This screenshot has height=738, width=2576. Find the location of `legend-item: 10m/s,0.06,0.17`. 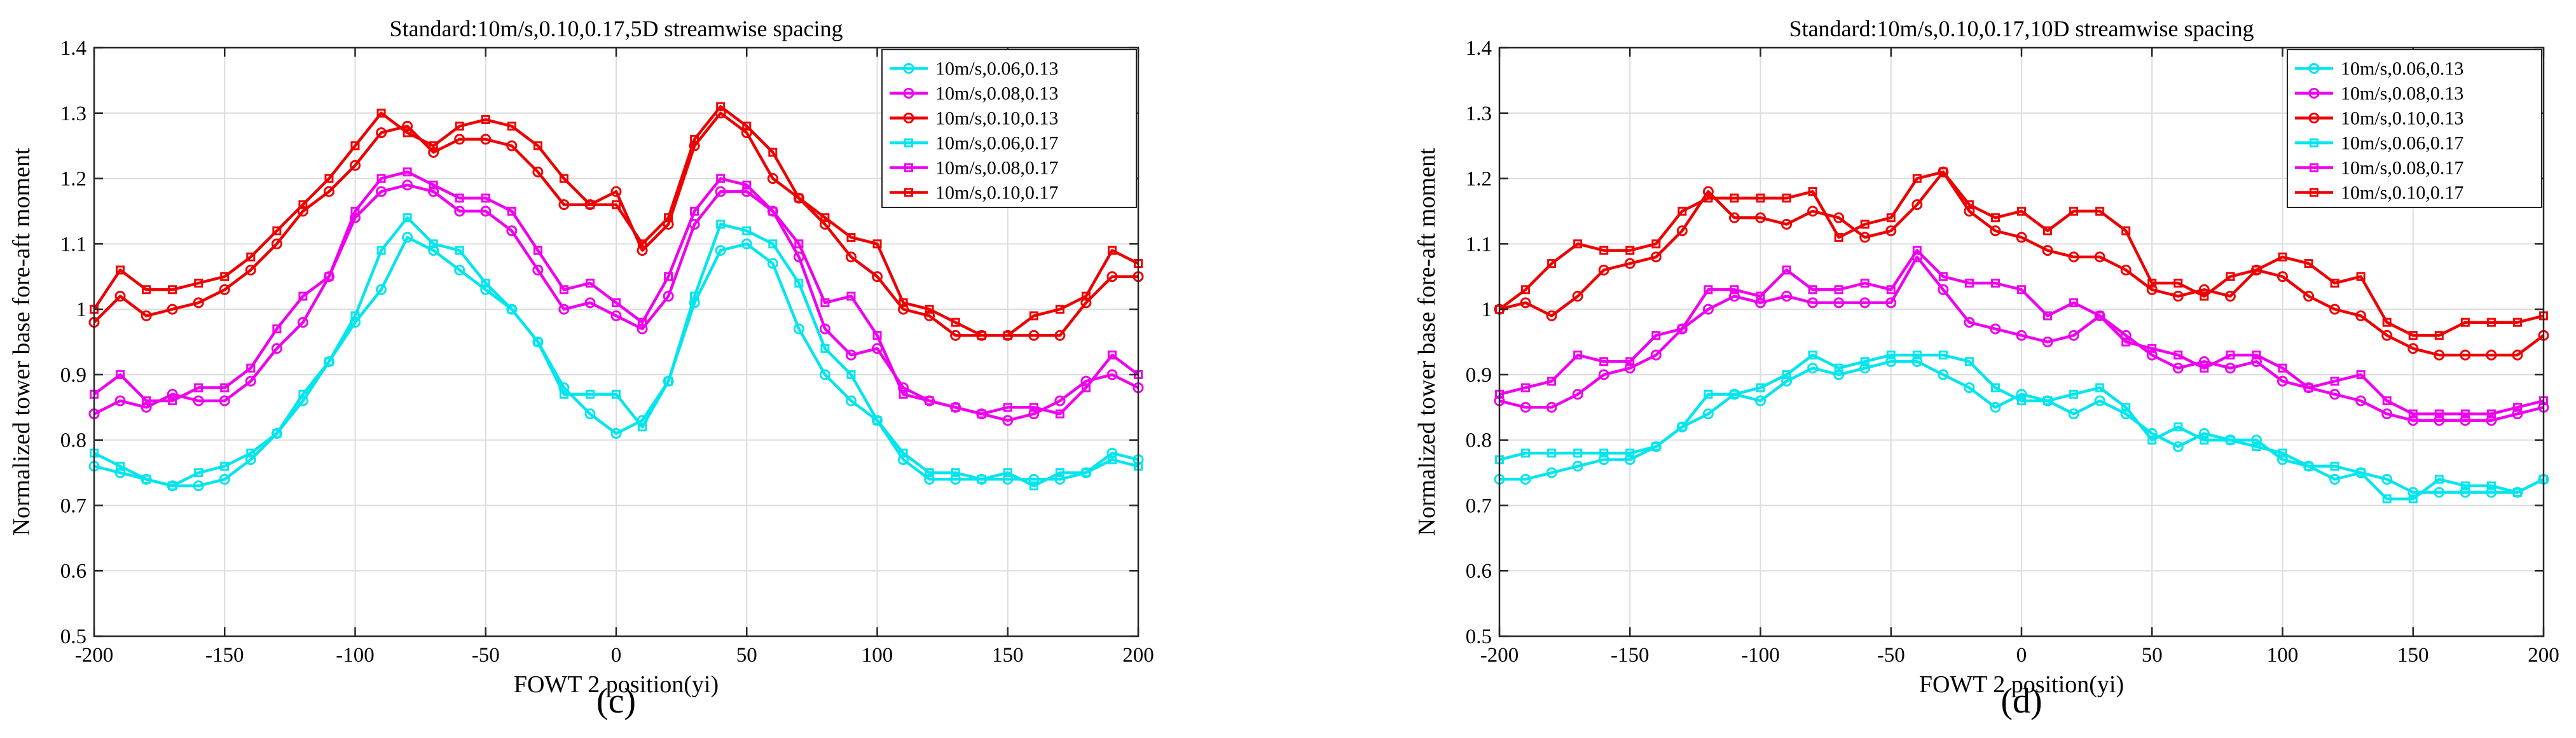

legend-item: 10m/s,0.06,0.17 is located at coordinates (974, 143).